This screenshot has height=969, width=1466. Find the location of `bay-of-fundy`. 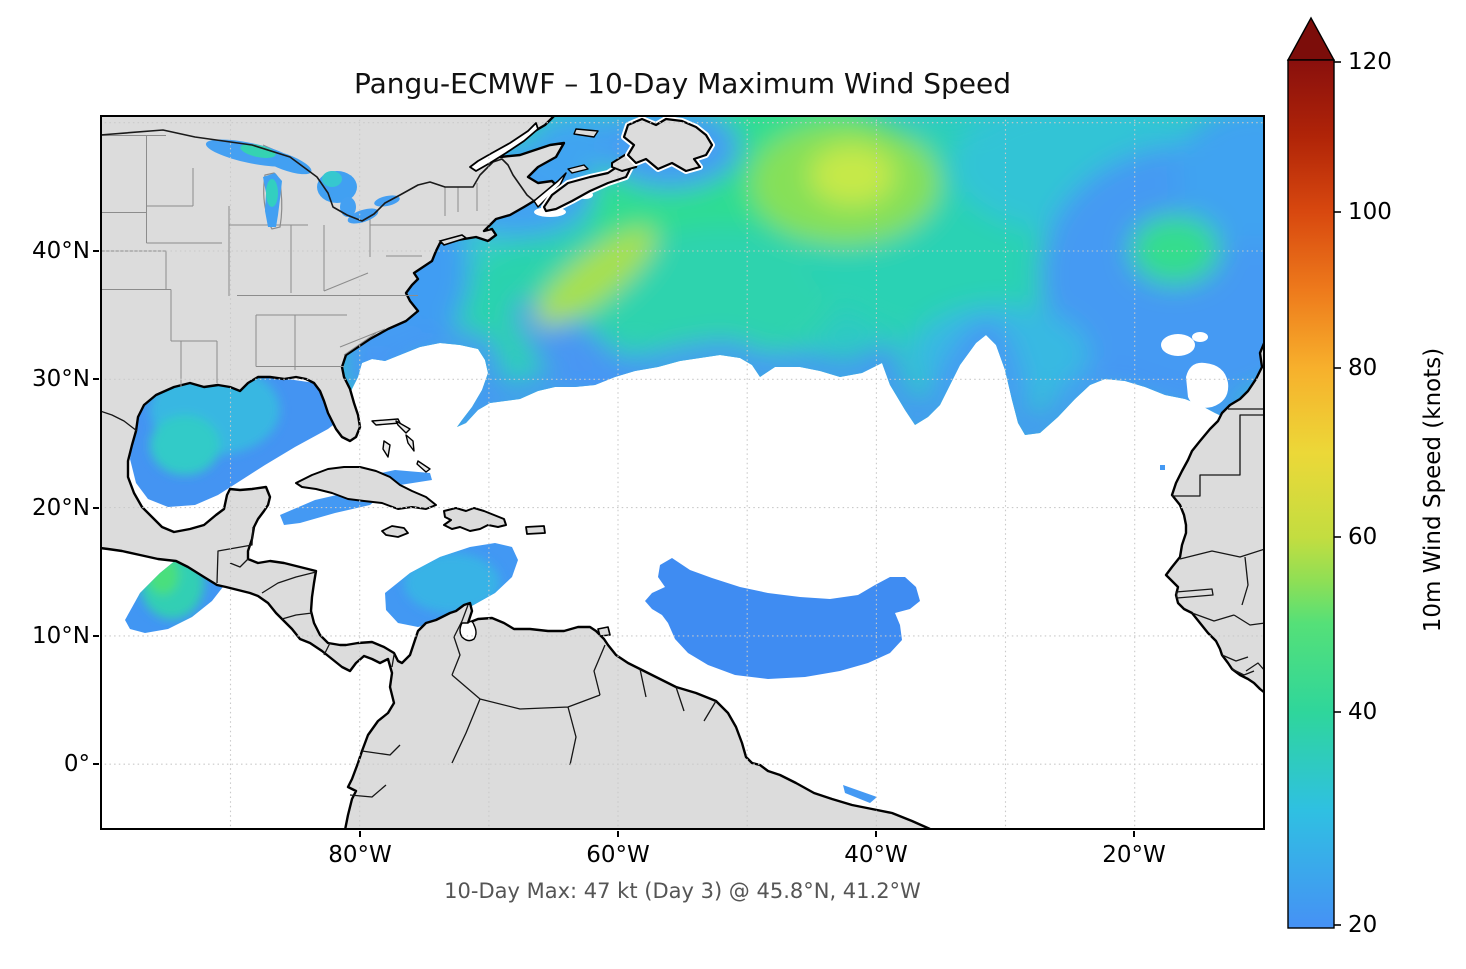

bay-of-fundy is located at coordinates (550, 190).